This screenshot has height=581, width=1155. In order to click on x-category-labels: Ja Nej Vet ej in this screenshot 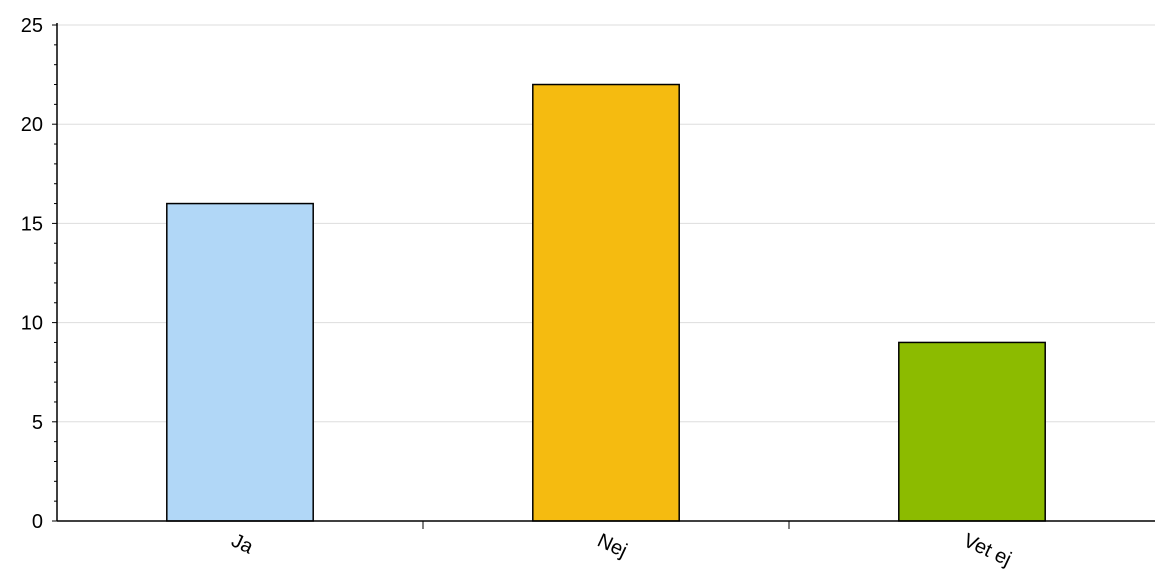, I will do `click(621, 550)`.